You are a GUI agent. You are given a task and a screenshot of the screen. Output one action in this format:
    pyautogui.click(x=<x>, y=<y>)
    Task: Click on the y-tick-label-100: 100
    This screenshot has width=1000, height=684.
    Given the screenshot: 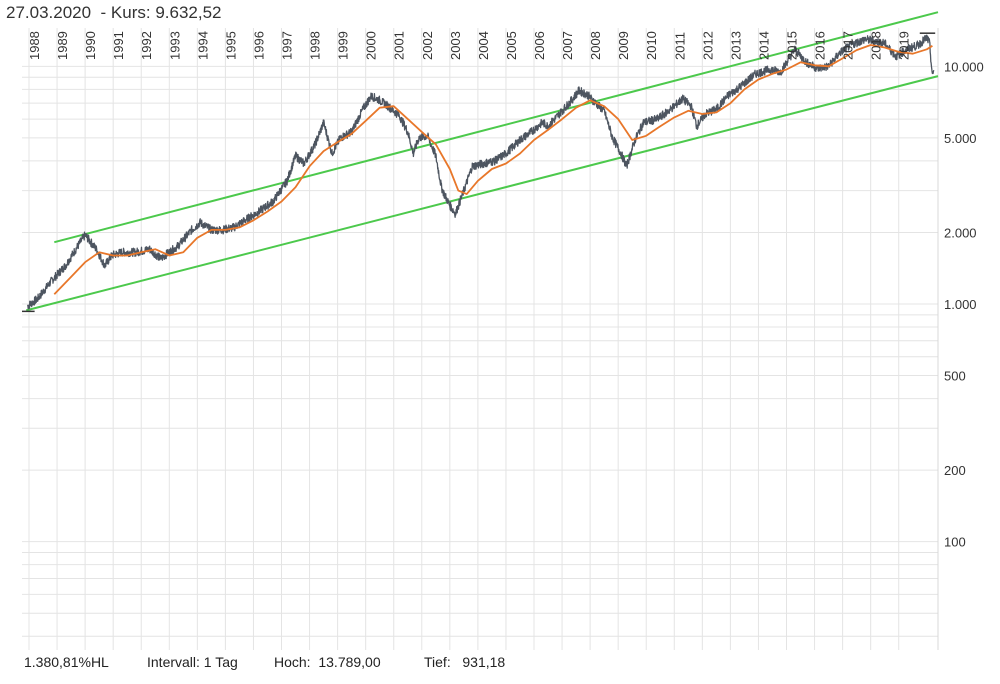 What is the action you would take?
    pyautogui.click(x=955, y=542)
    